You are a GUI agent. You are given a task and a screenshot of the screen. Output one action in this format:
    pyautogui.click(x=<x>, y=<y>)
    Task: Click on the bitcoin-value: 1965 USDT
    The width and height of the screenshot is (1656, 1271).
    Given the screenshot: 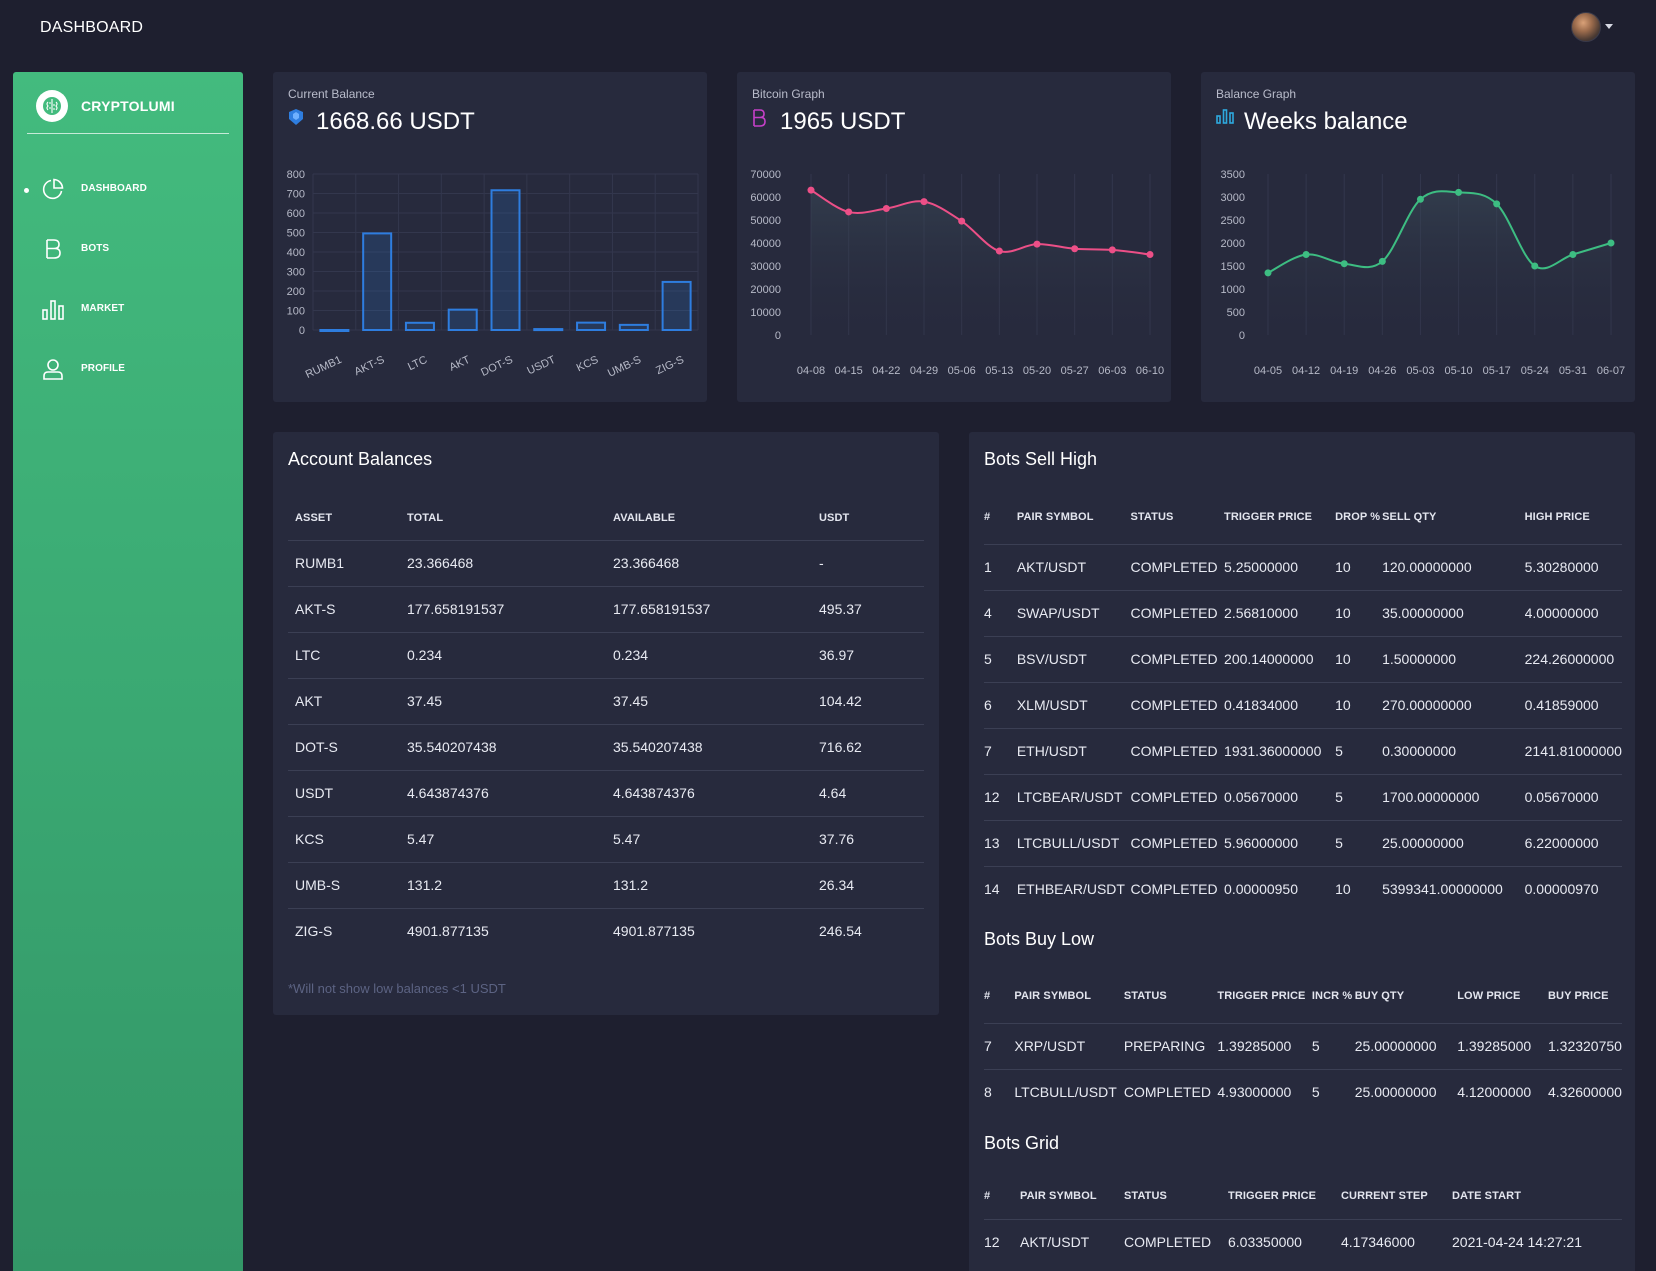 What is the action you would take?
    pyautogui.click(x=843, y=121)
    